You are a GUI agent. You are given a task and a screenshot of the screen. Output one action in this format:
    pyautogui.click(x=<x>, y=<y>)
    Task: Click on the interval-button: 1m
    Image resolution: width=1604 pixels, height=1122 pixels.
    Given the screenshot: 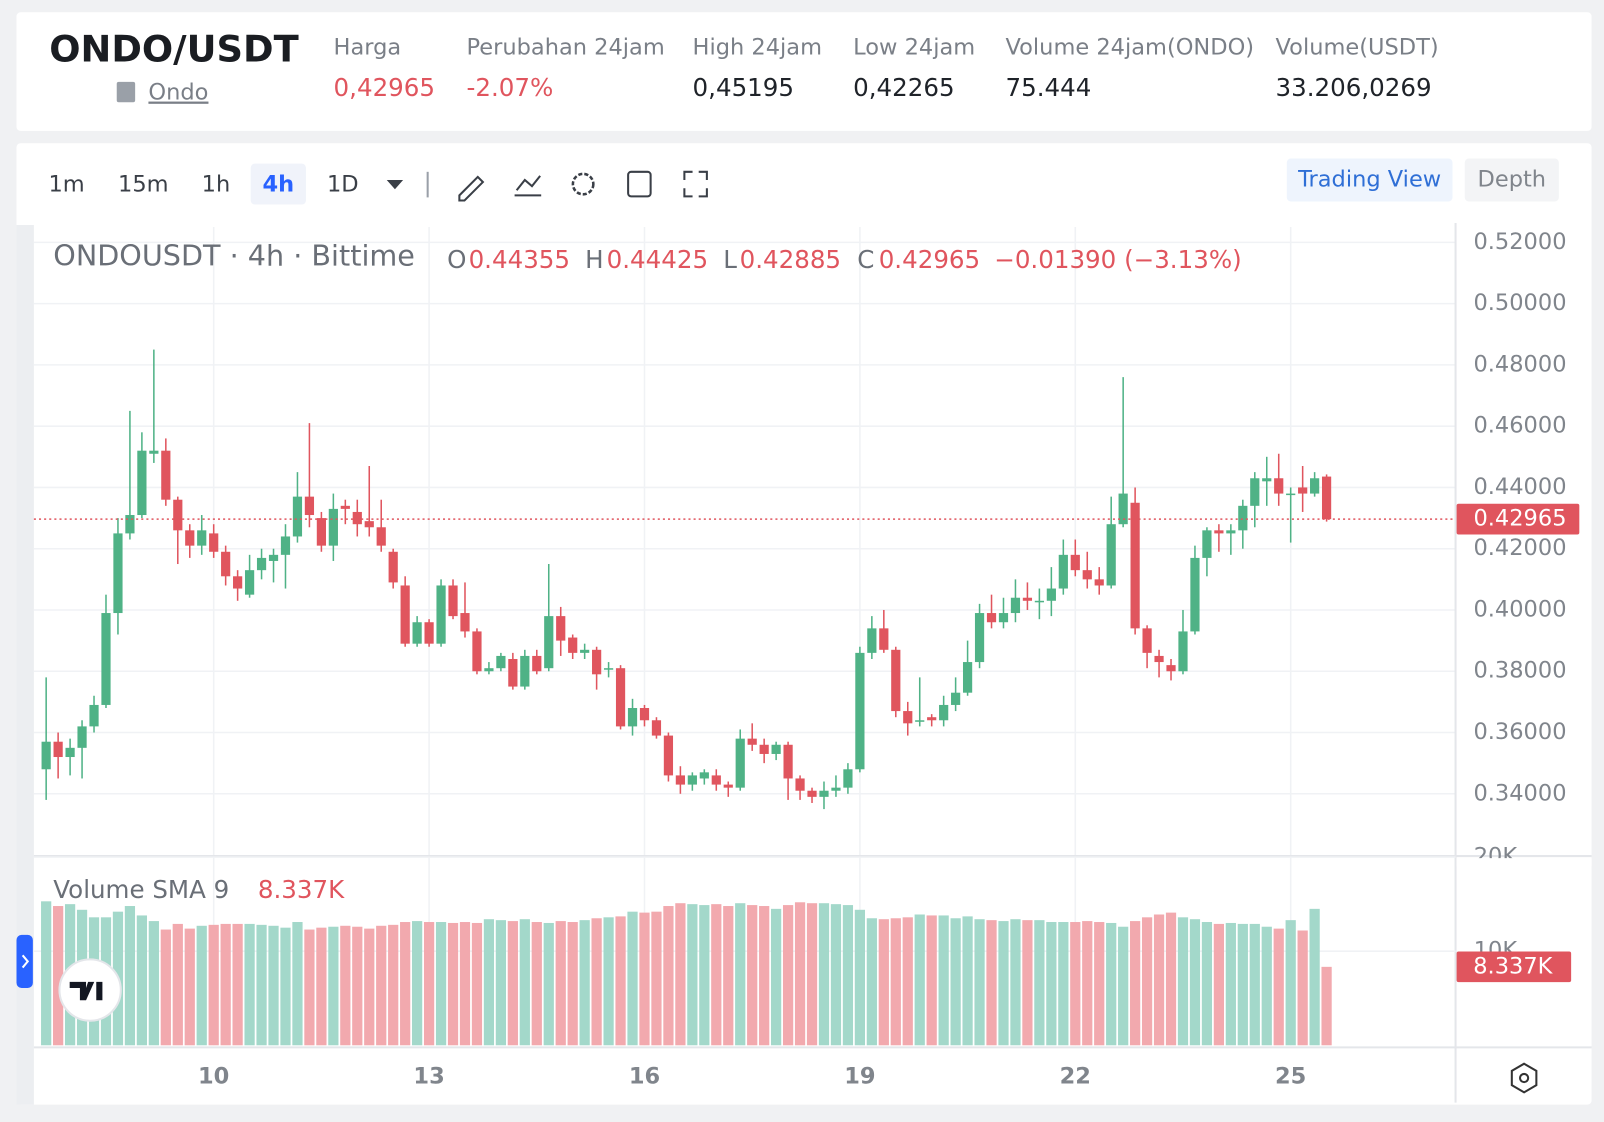 What is the action you would take?
    pyautogui.click(x=66, y=185)
    